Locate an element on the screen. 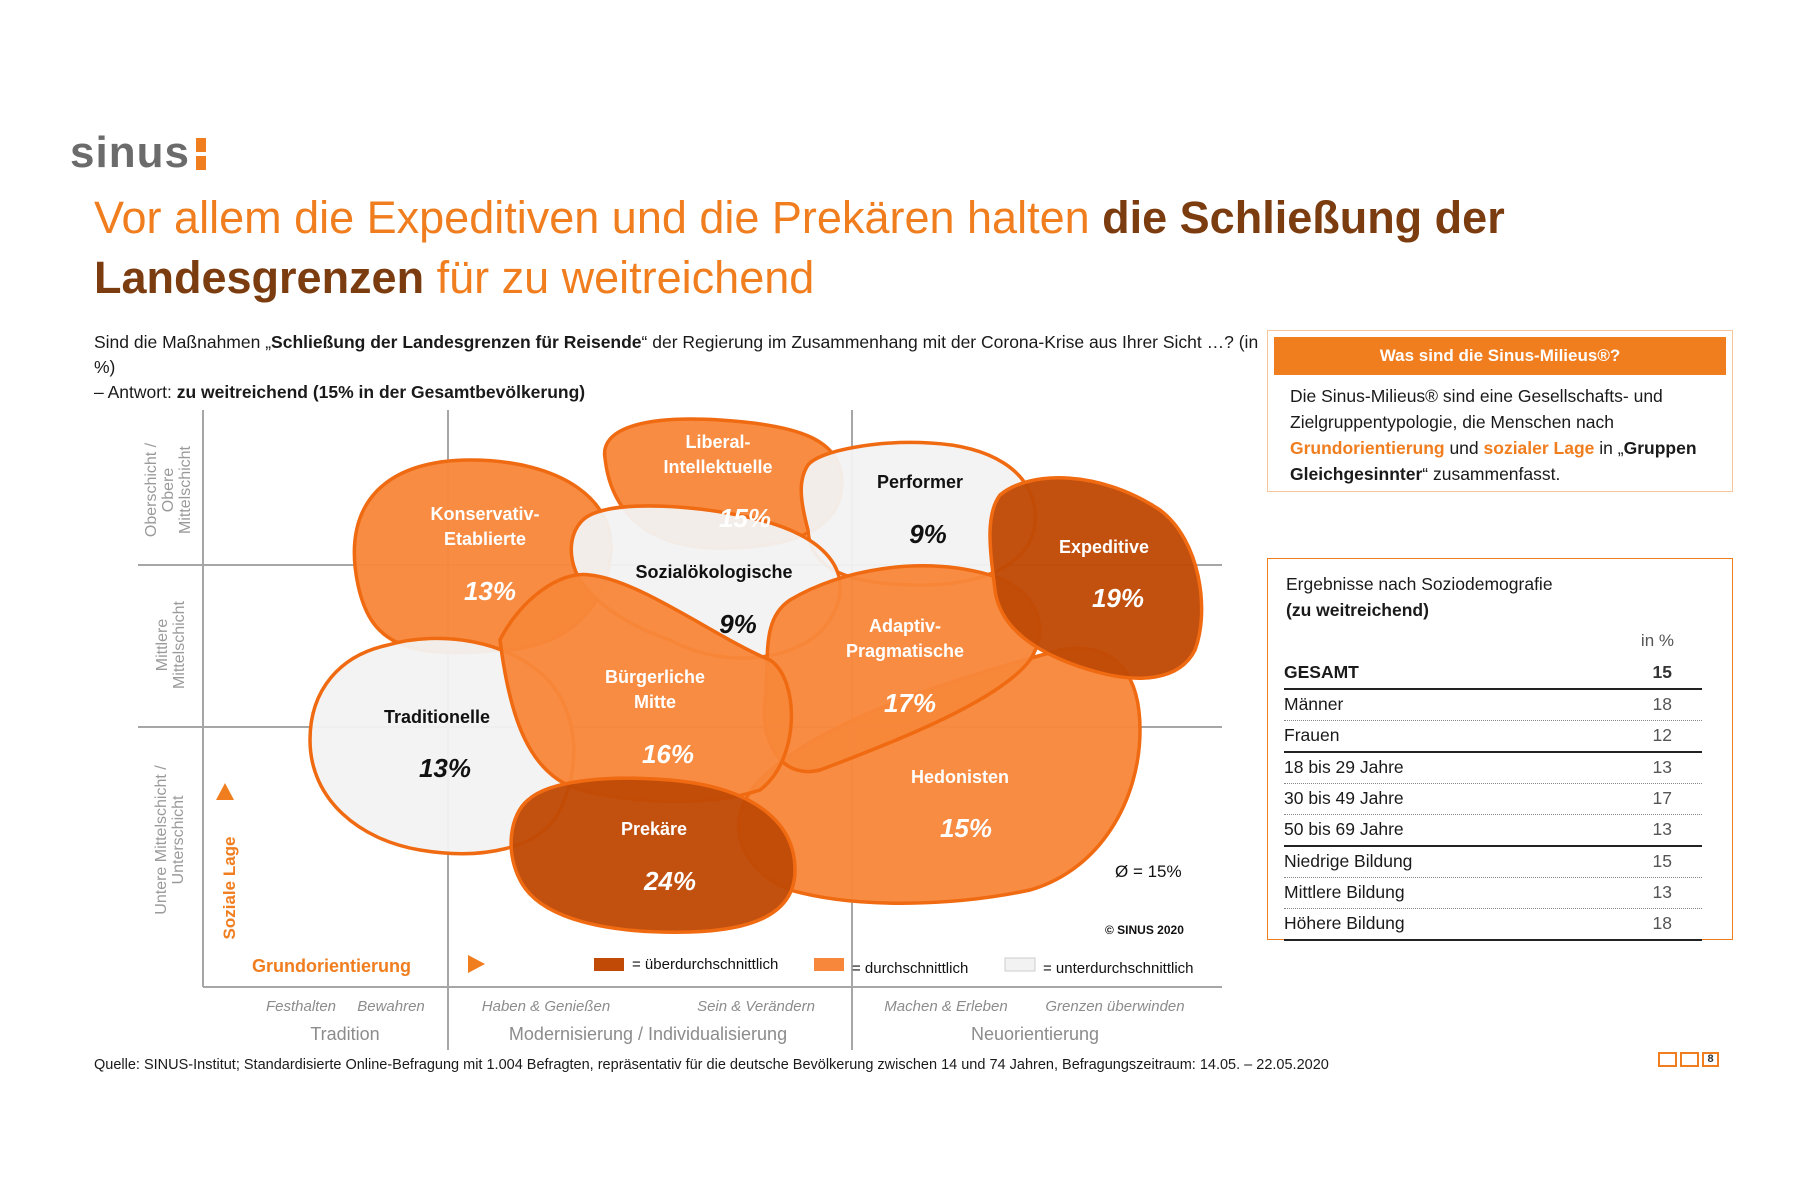 This screenshot has height=1200, width=1800. x-sublabel: Machen & Erleben is located at coordinates (945, 1006).